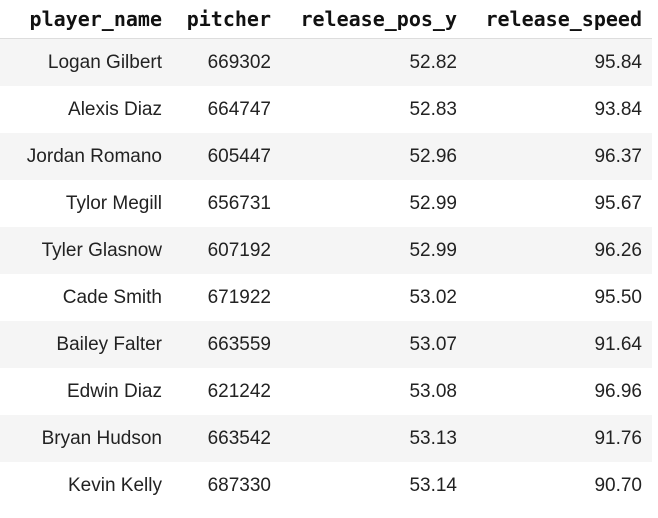  Describe the element at coordinates (226, 19) in the screenshot. I see `column-header: pitcher` at that location.